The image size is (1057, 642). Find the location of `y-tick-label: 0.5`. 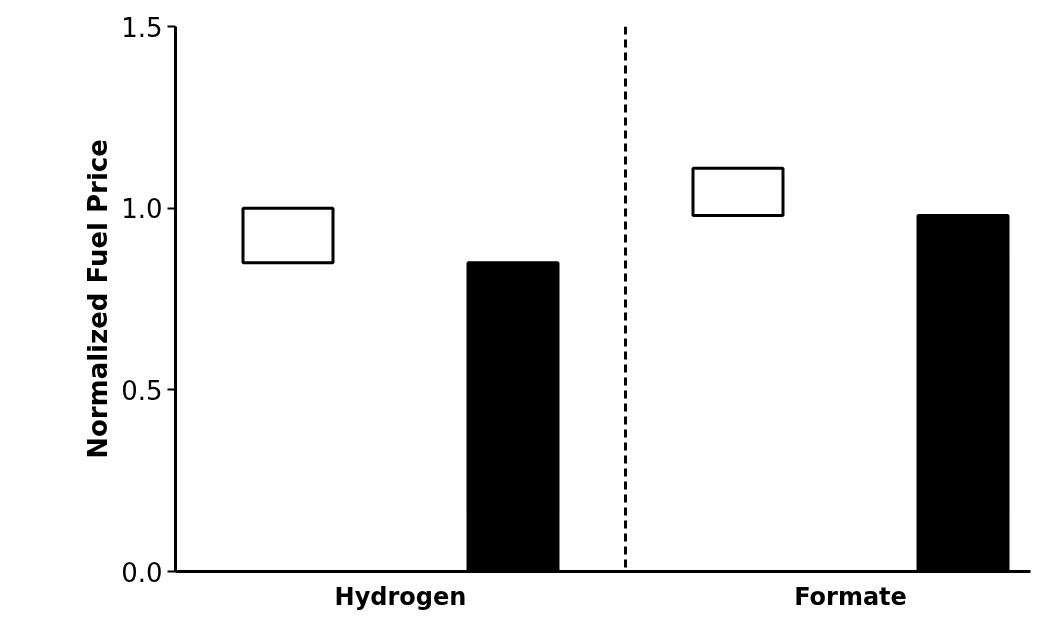

y-tick-label: 0.5 is located at coordinates (142, 390).